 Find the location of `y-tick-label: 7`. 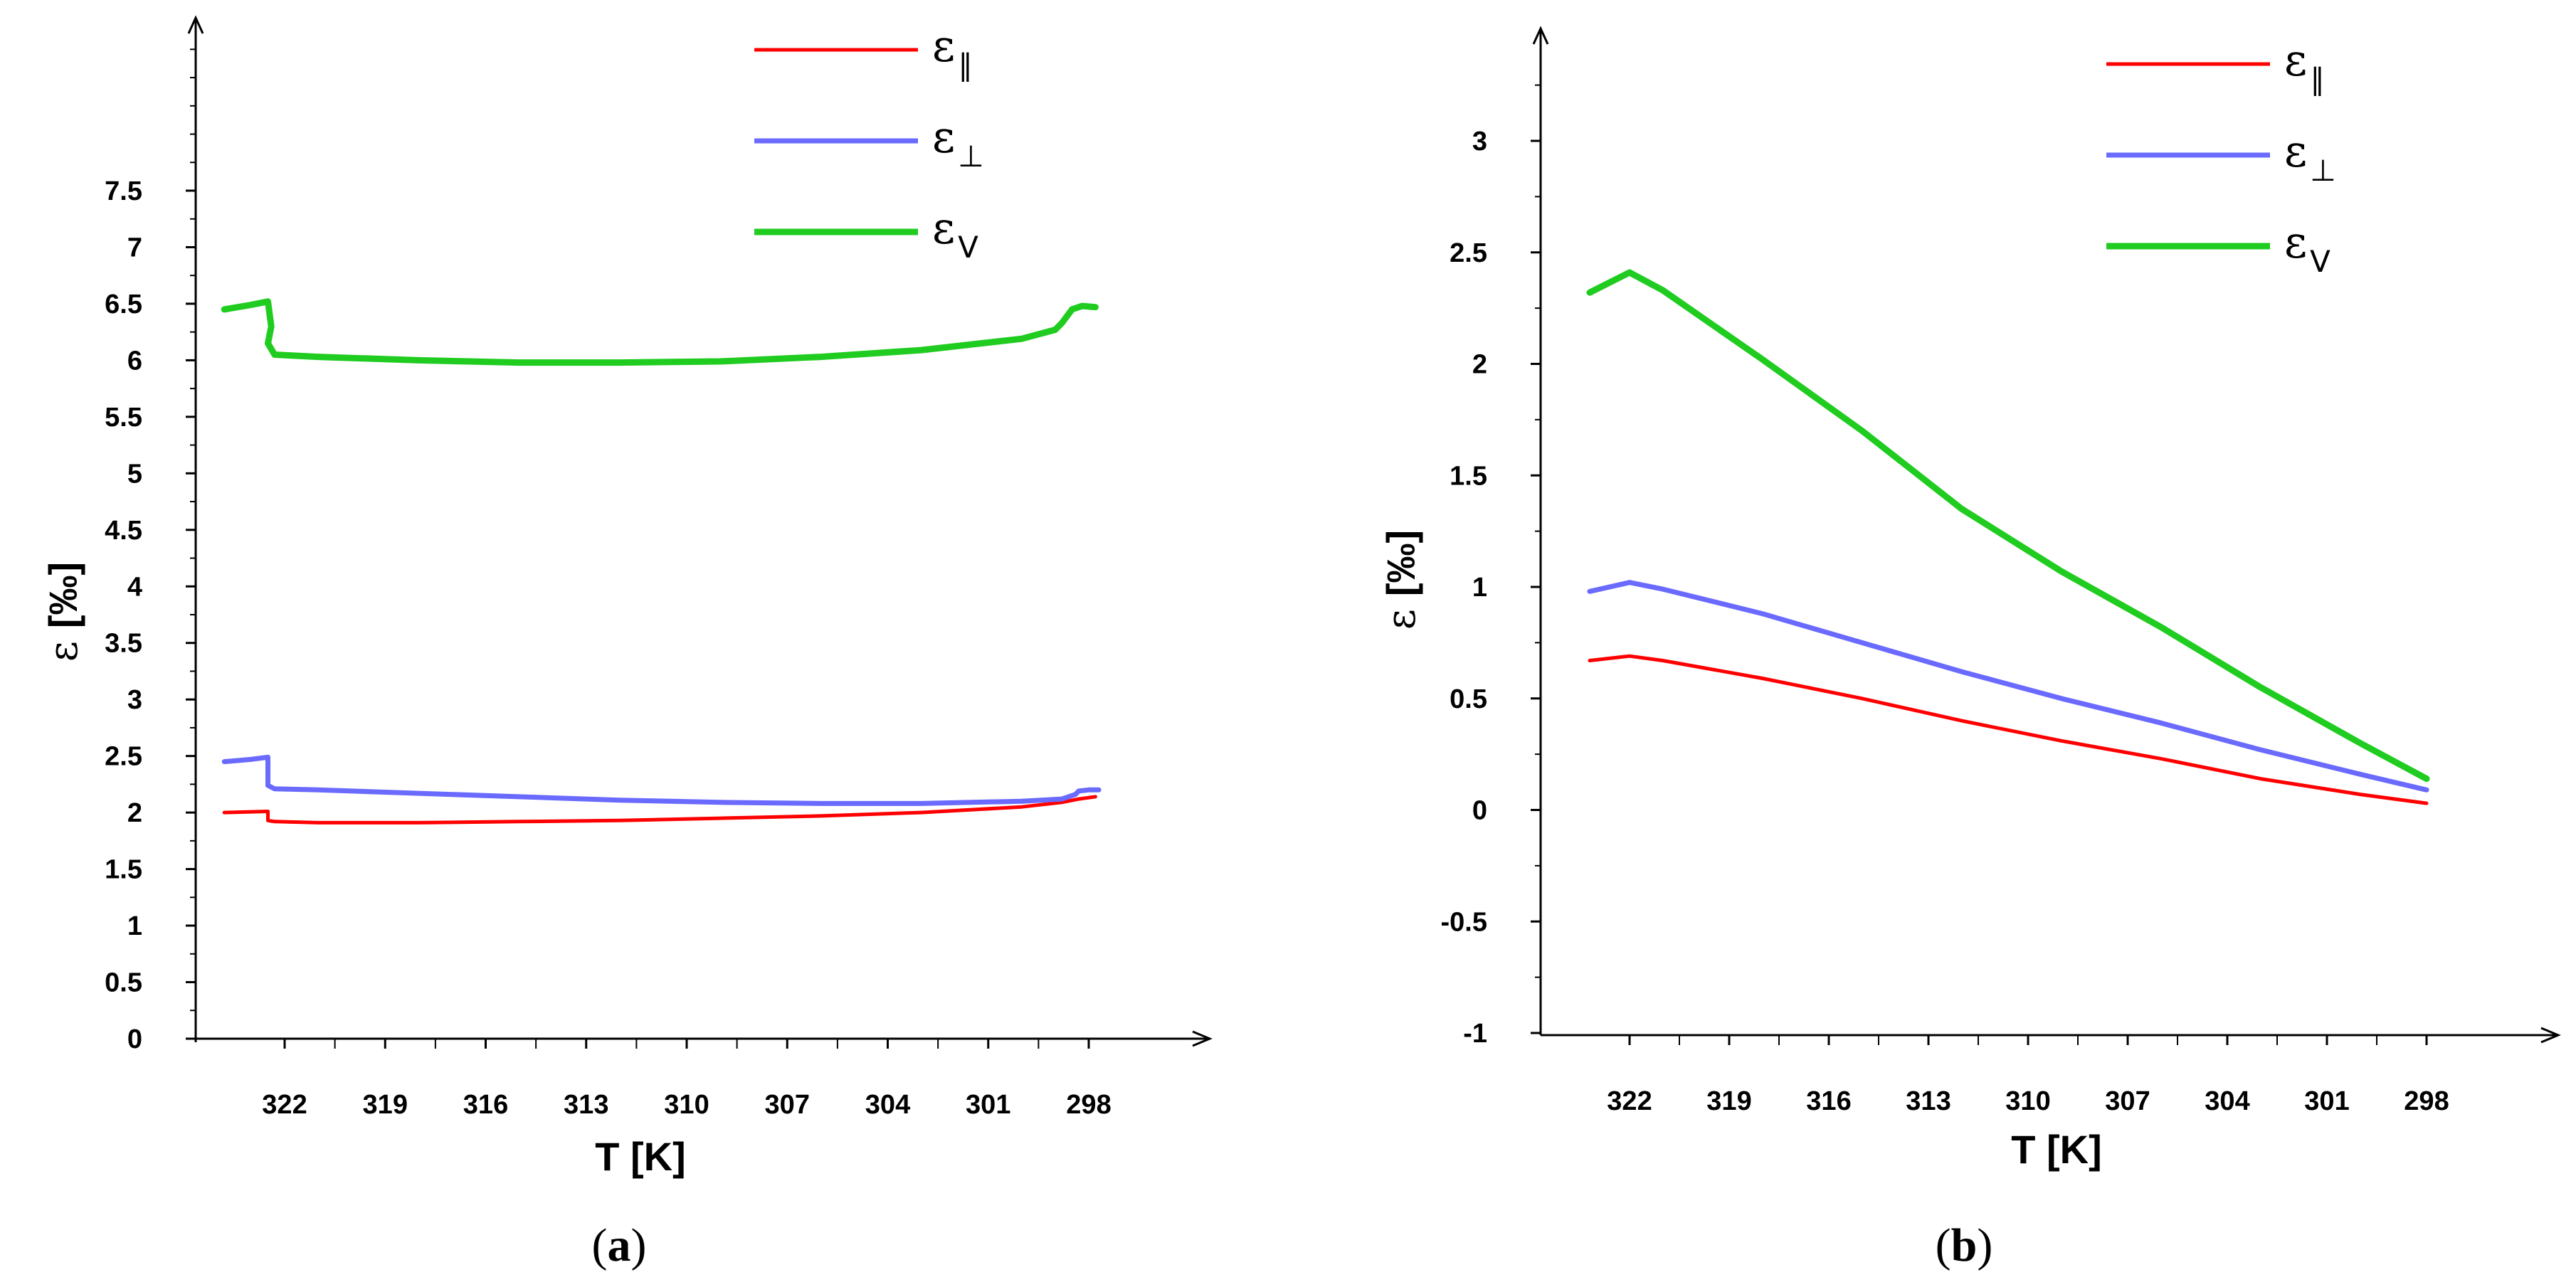

y-tick-label: 7 is located at coordinates (134, 248).